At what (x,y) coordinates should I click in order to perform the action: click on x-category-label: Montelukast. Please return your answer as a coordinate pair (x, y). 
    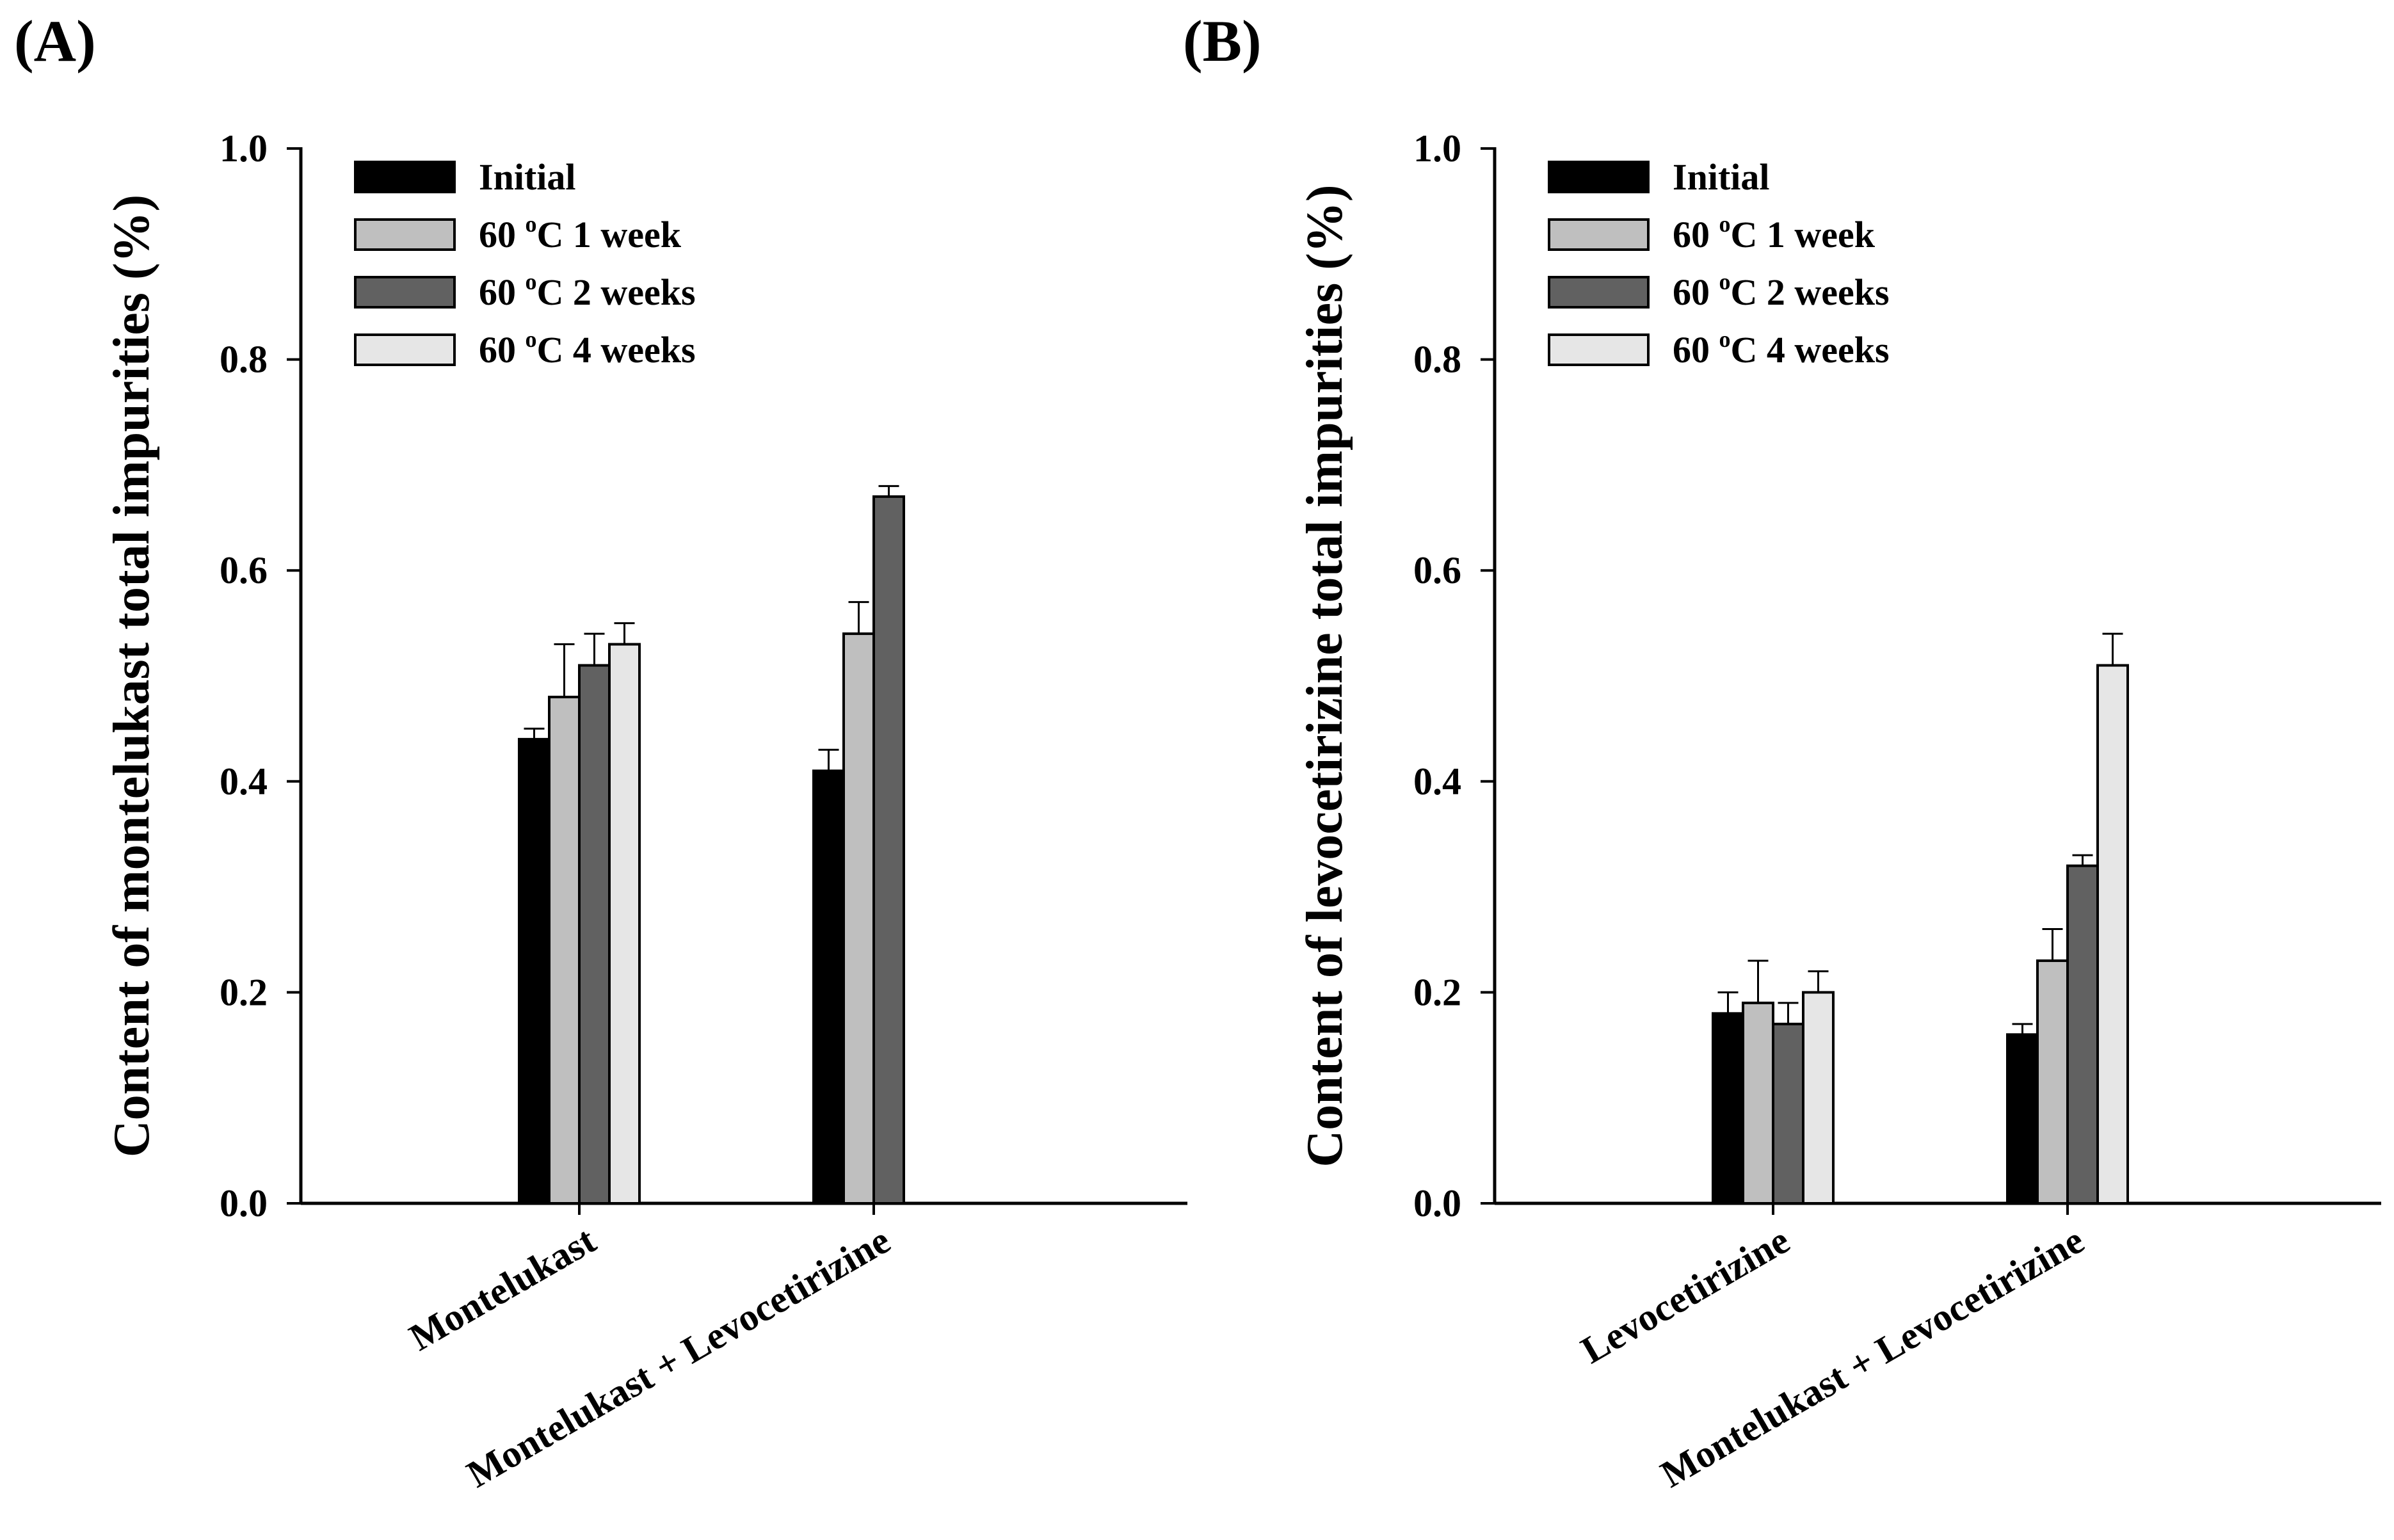
    Looking at the image, I should click on (502, 1289).